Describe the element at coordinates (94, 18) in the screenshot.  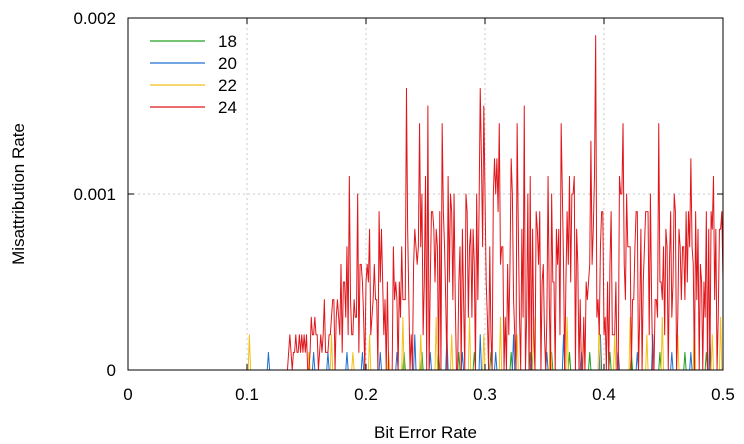
I see `y-tick-label: 0.002` at that location.